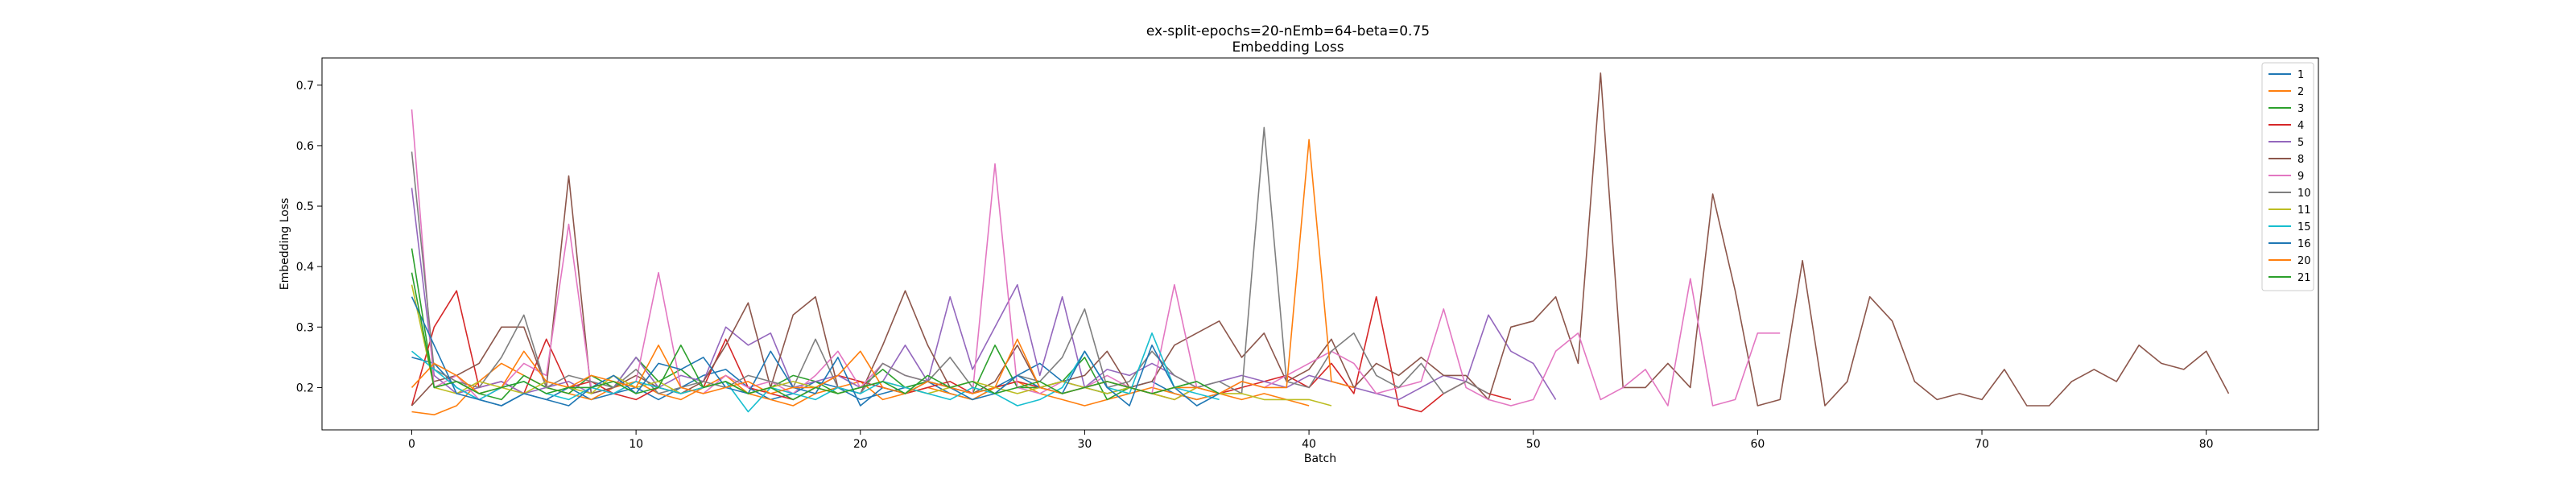 The width and height of the screenshot is (2576, 483). I want to click on x-tick-label: 40, so click(1309, 444).